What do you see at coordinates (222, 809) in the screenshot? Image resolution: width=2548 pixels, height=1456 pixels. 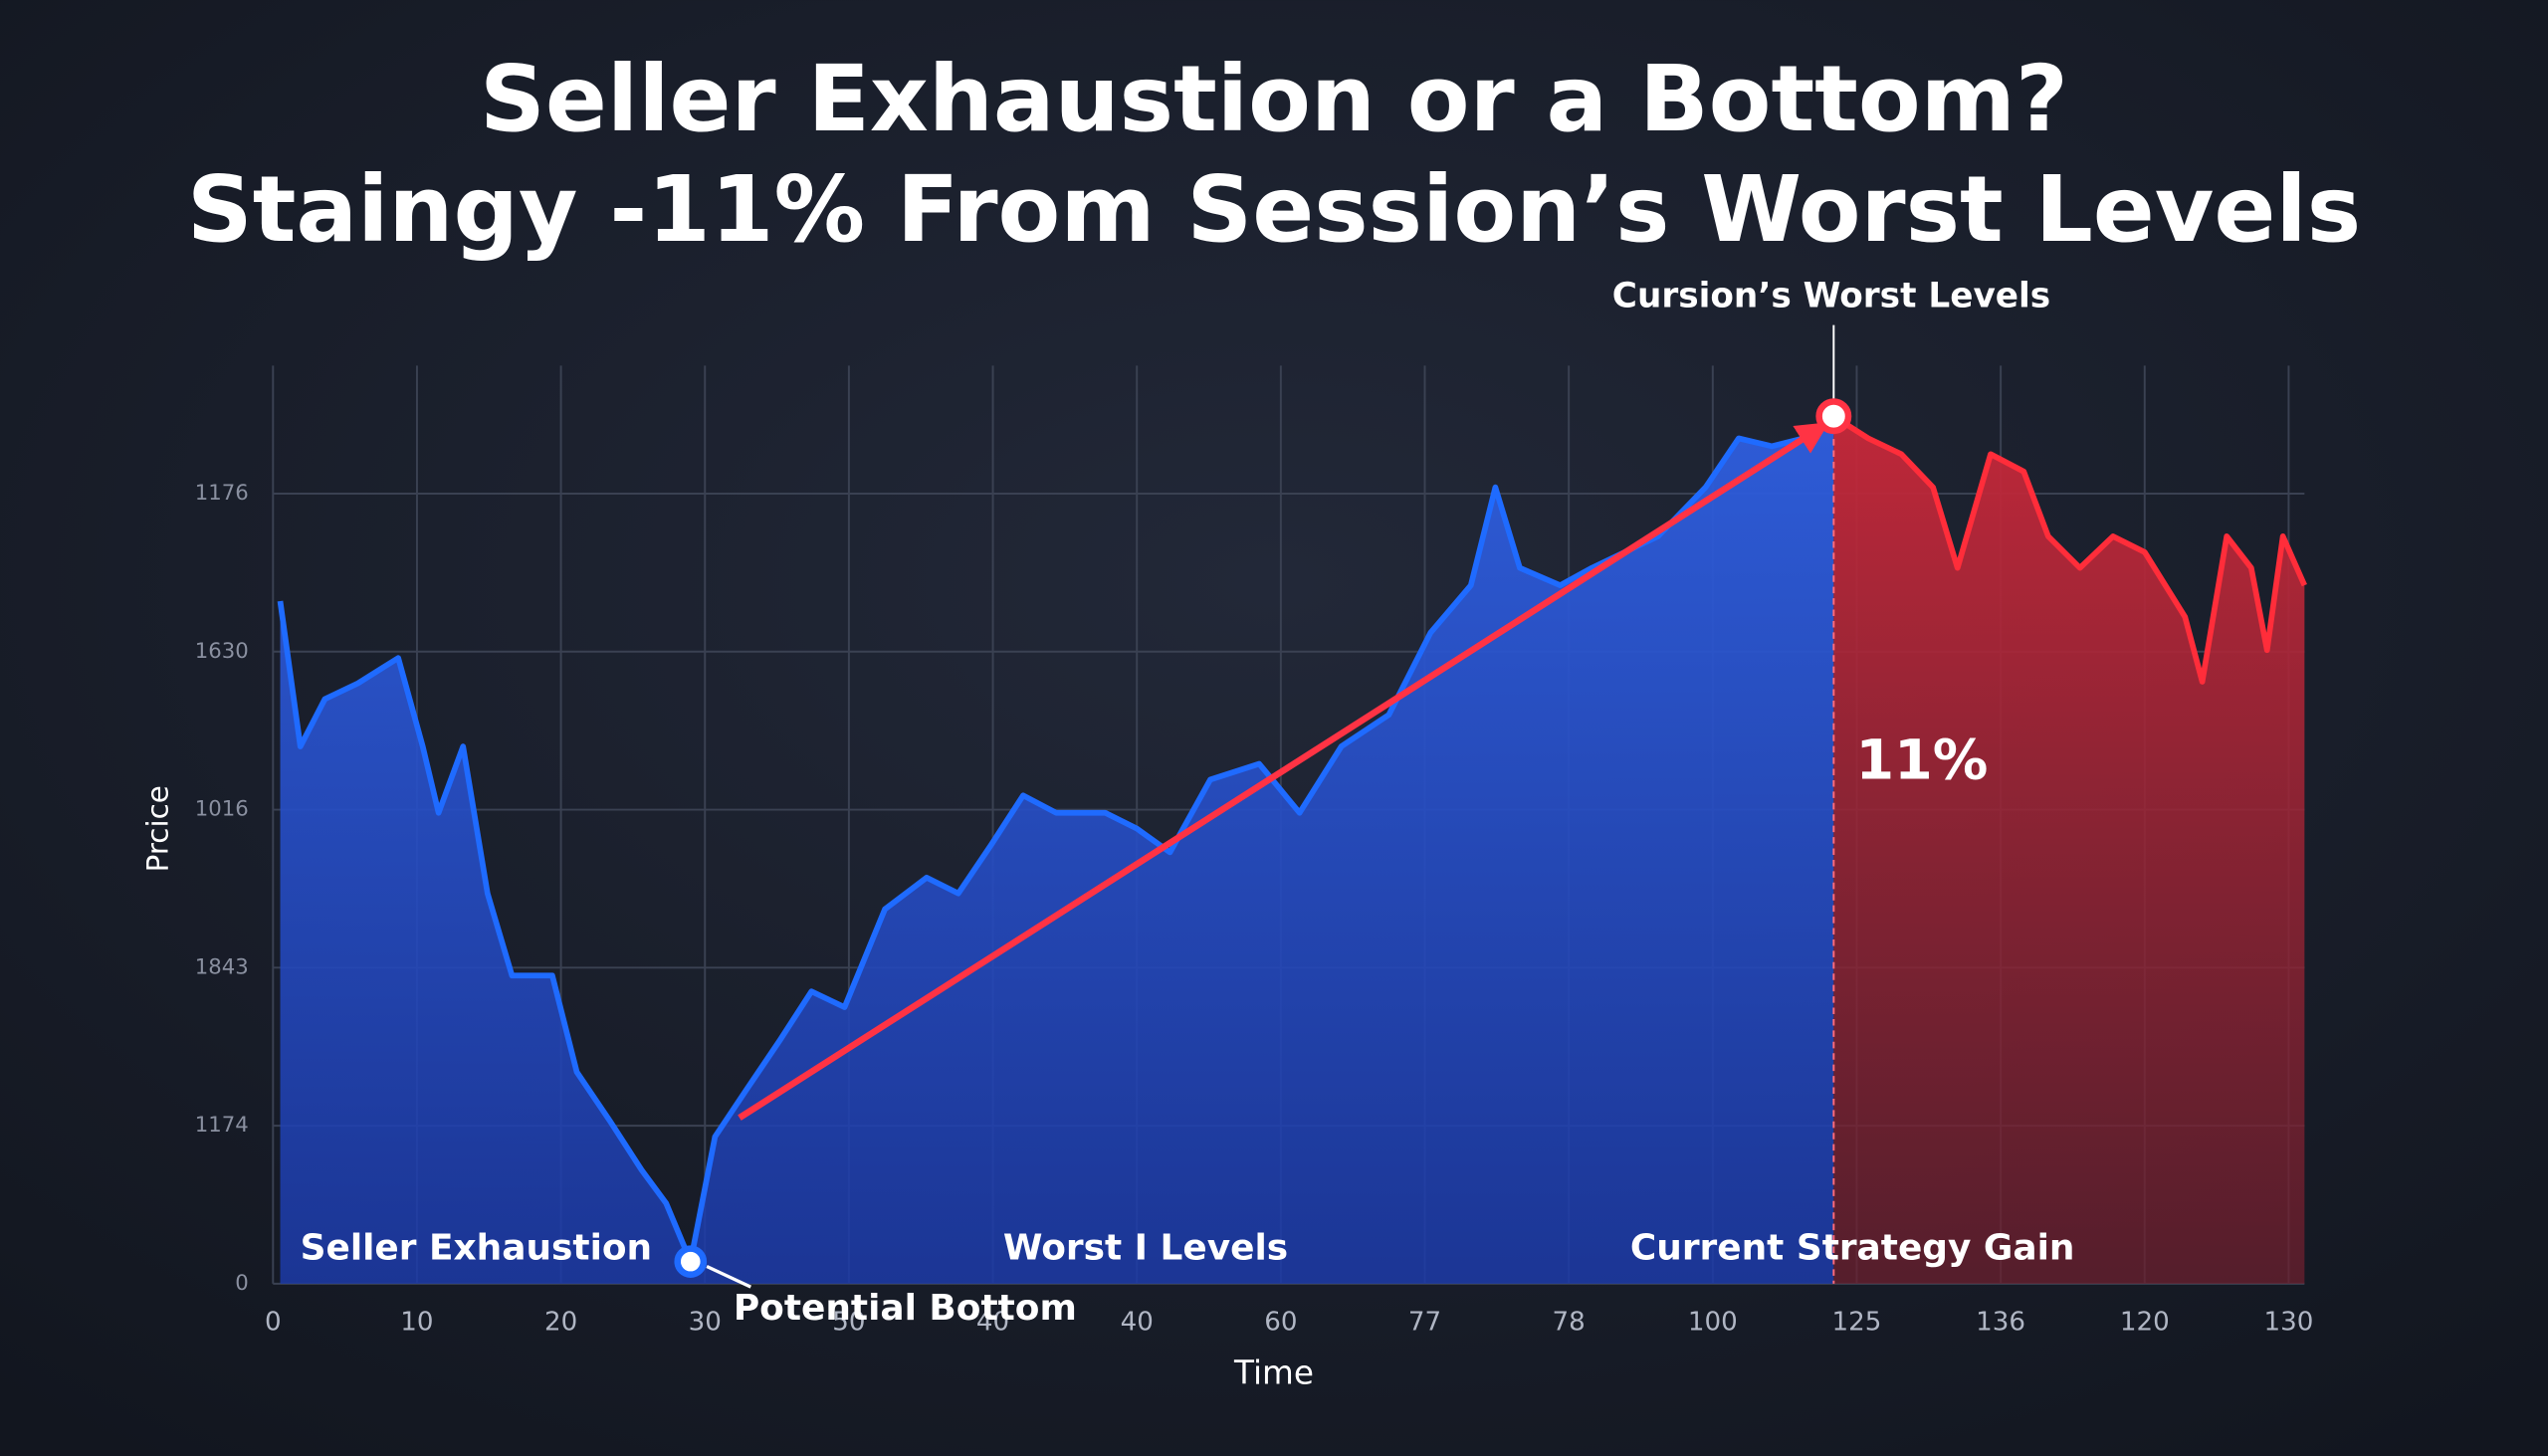 I see `y-tick-label: 1016` at bounding box center [222, 809].